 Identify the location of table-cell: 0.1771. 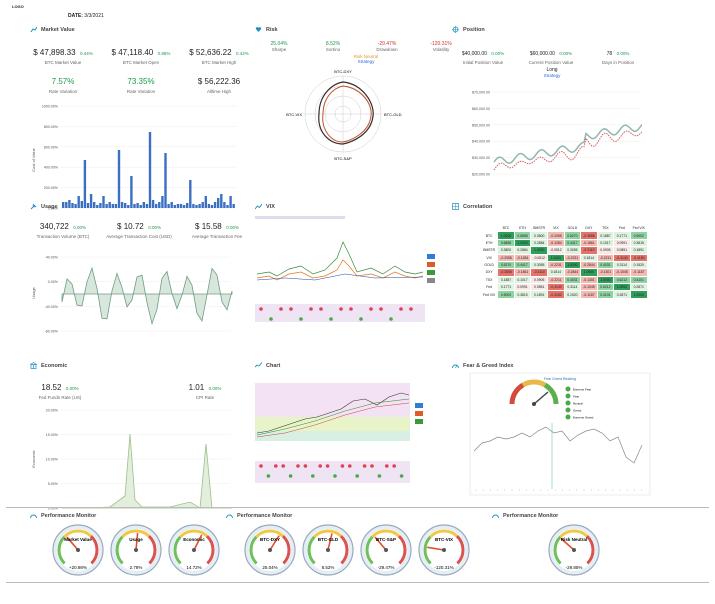
(506, 287).